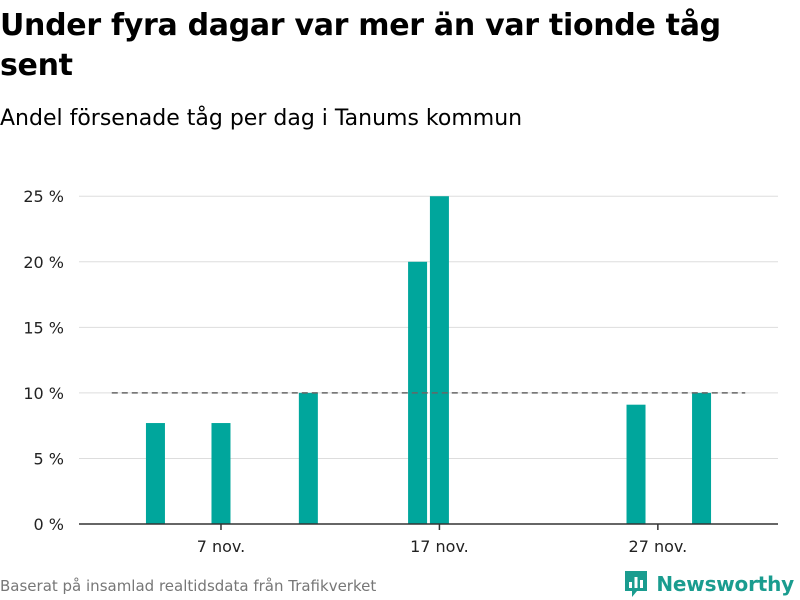 This screenshot has height=600, width=800. What do you see at coordinates (43, 196) in the screenshot?
I see `y-tick-label: 25 %` at bounding box center [43, 196].